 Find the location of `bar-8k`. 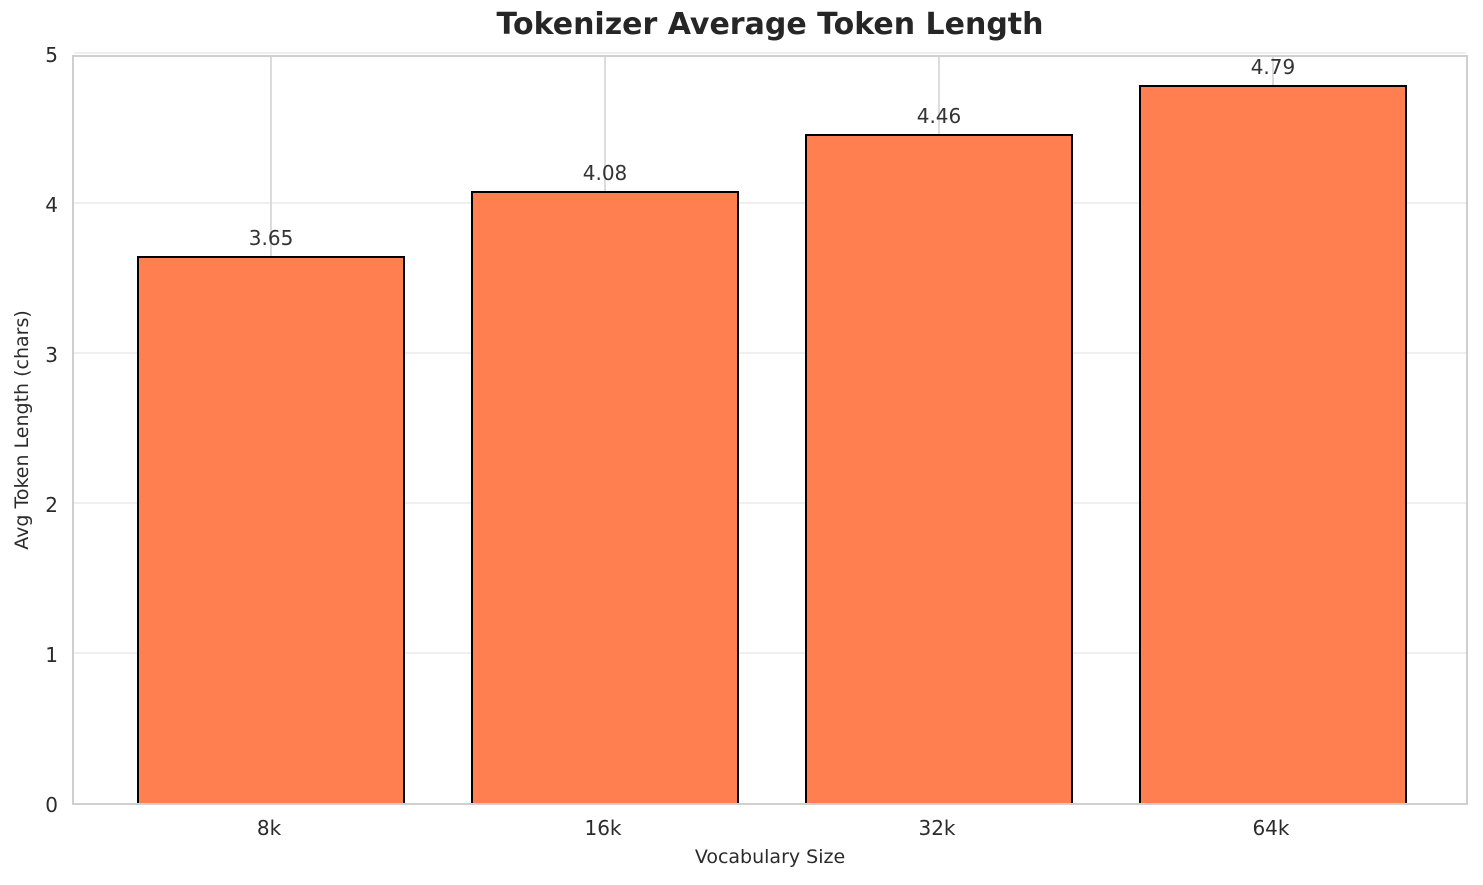

bar-8k is located at coordinates (271, 529).